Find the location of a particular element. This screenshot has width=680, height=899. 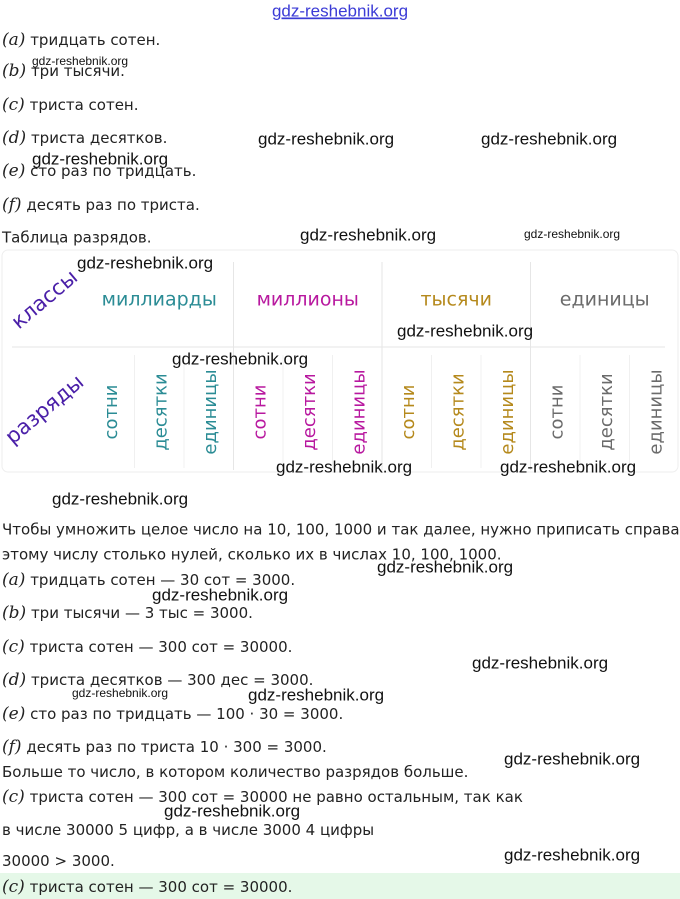

text-line: (b) три тысячи — 3 тыс = 3000. is located at coordinates (127, 613).